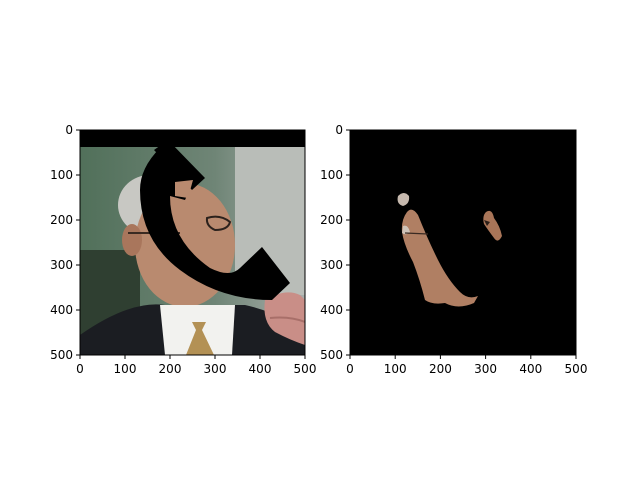 Image resolution: width=640 pixels, height=480 pixels. I want to click on left-x-tick-label: 400, so click(260, 369).